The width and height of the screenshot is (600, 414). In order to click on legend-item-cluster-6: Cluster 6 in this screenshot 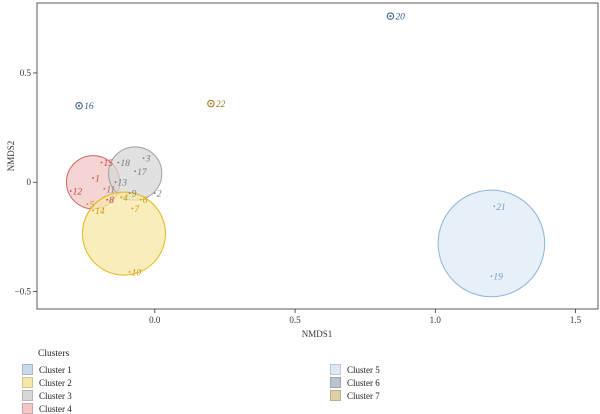, I will do `click(355, 382)`.